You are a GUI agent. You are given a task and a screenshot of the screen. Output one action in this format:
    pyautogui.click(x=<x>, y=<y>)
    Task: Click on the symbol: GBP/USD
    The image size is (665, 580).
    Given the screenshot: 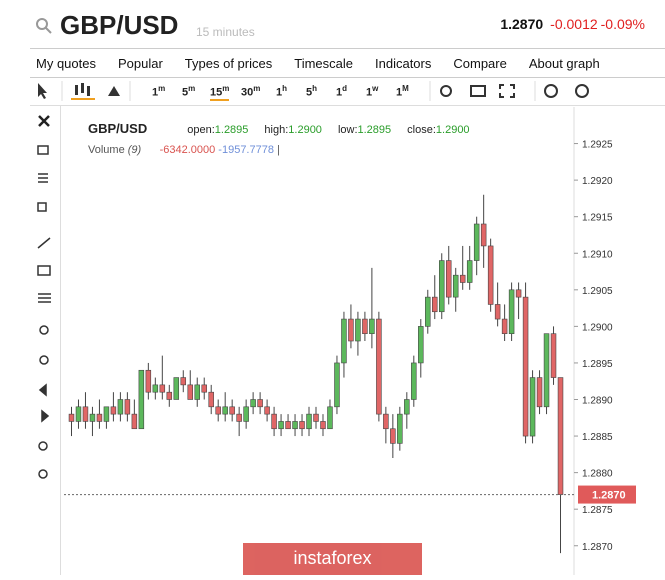 What is the action you would take?
    pyautogui.click(x=119, y=25)
    